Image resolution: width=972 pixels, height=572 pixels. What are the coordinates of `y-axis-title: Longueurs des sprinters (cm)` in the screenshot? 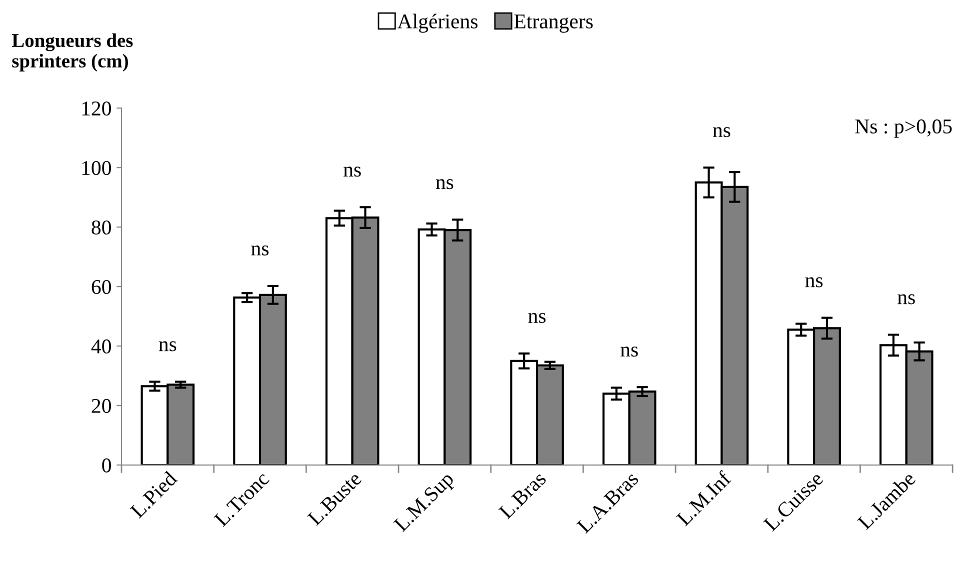 It's located at (72, 52).